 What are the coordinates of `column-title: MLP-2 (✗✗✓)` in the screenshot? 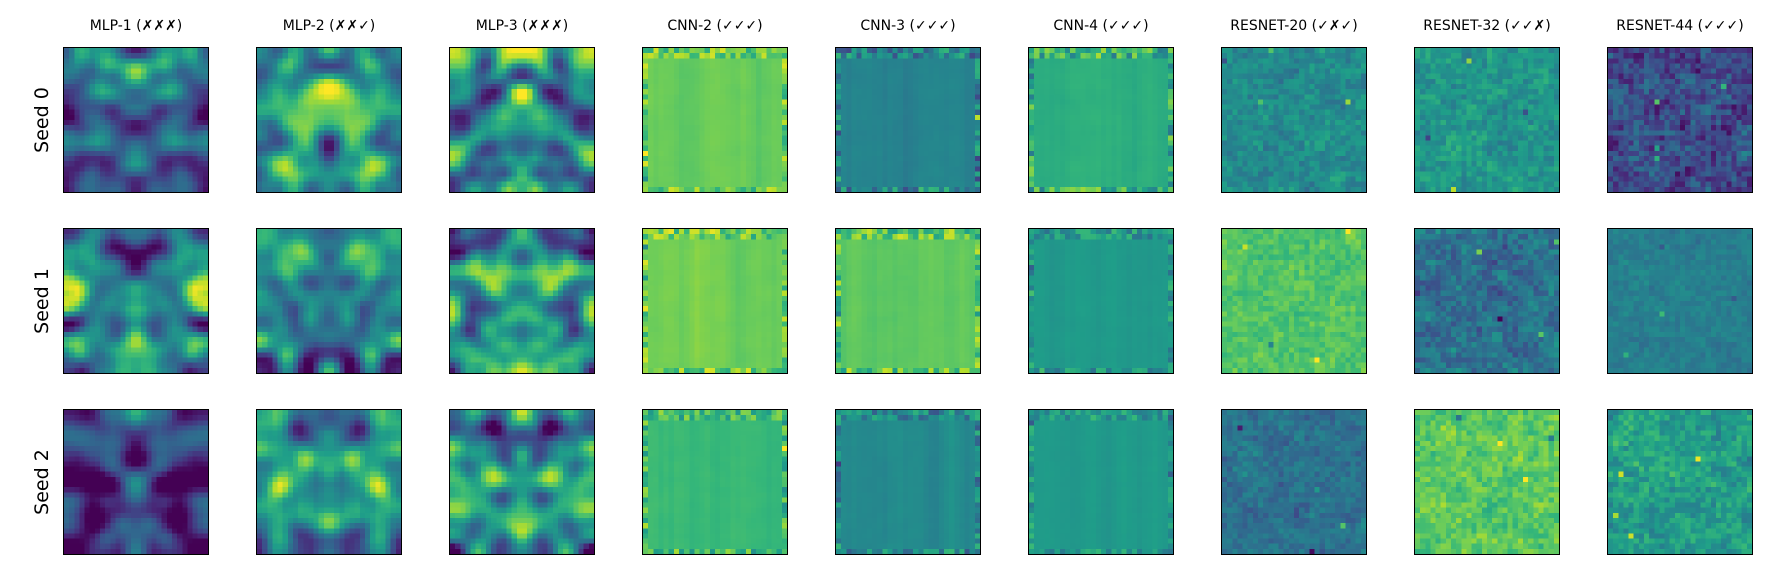 It's located at (329, 26).